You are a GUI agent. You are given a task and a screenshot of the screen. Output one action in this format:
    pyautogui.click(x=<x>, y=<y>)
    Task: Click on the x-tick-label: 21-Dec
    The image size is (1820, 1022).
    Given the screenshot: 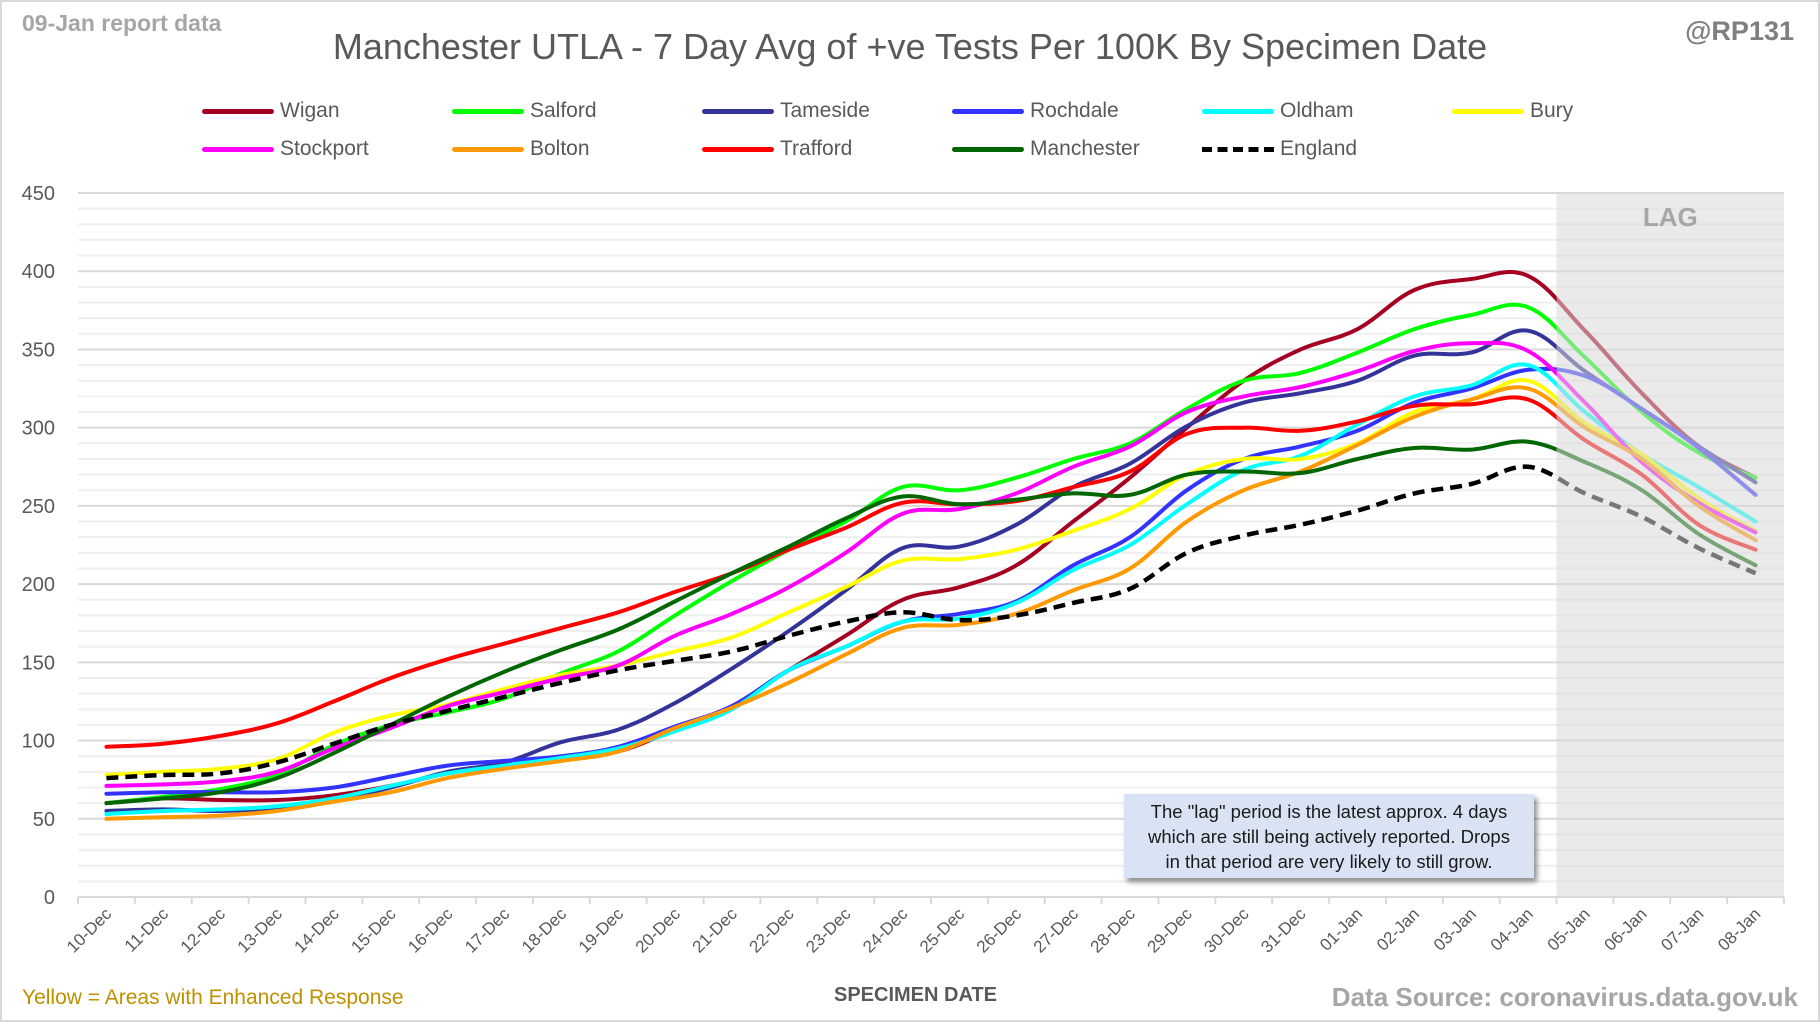 What is the action you would take?
    pyautogui.click(x=715, y=930)
    